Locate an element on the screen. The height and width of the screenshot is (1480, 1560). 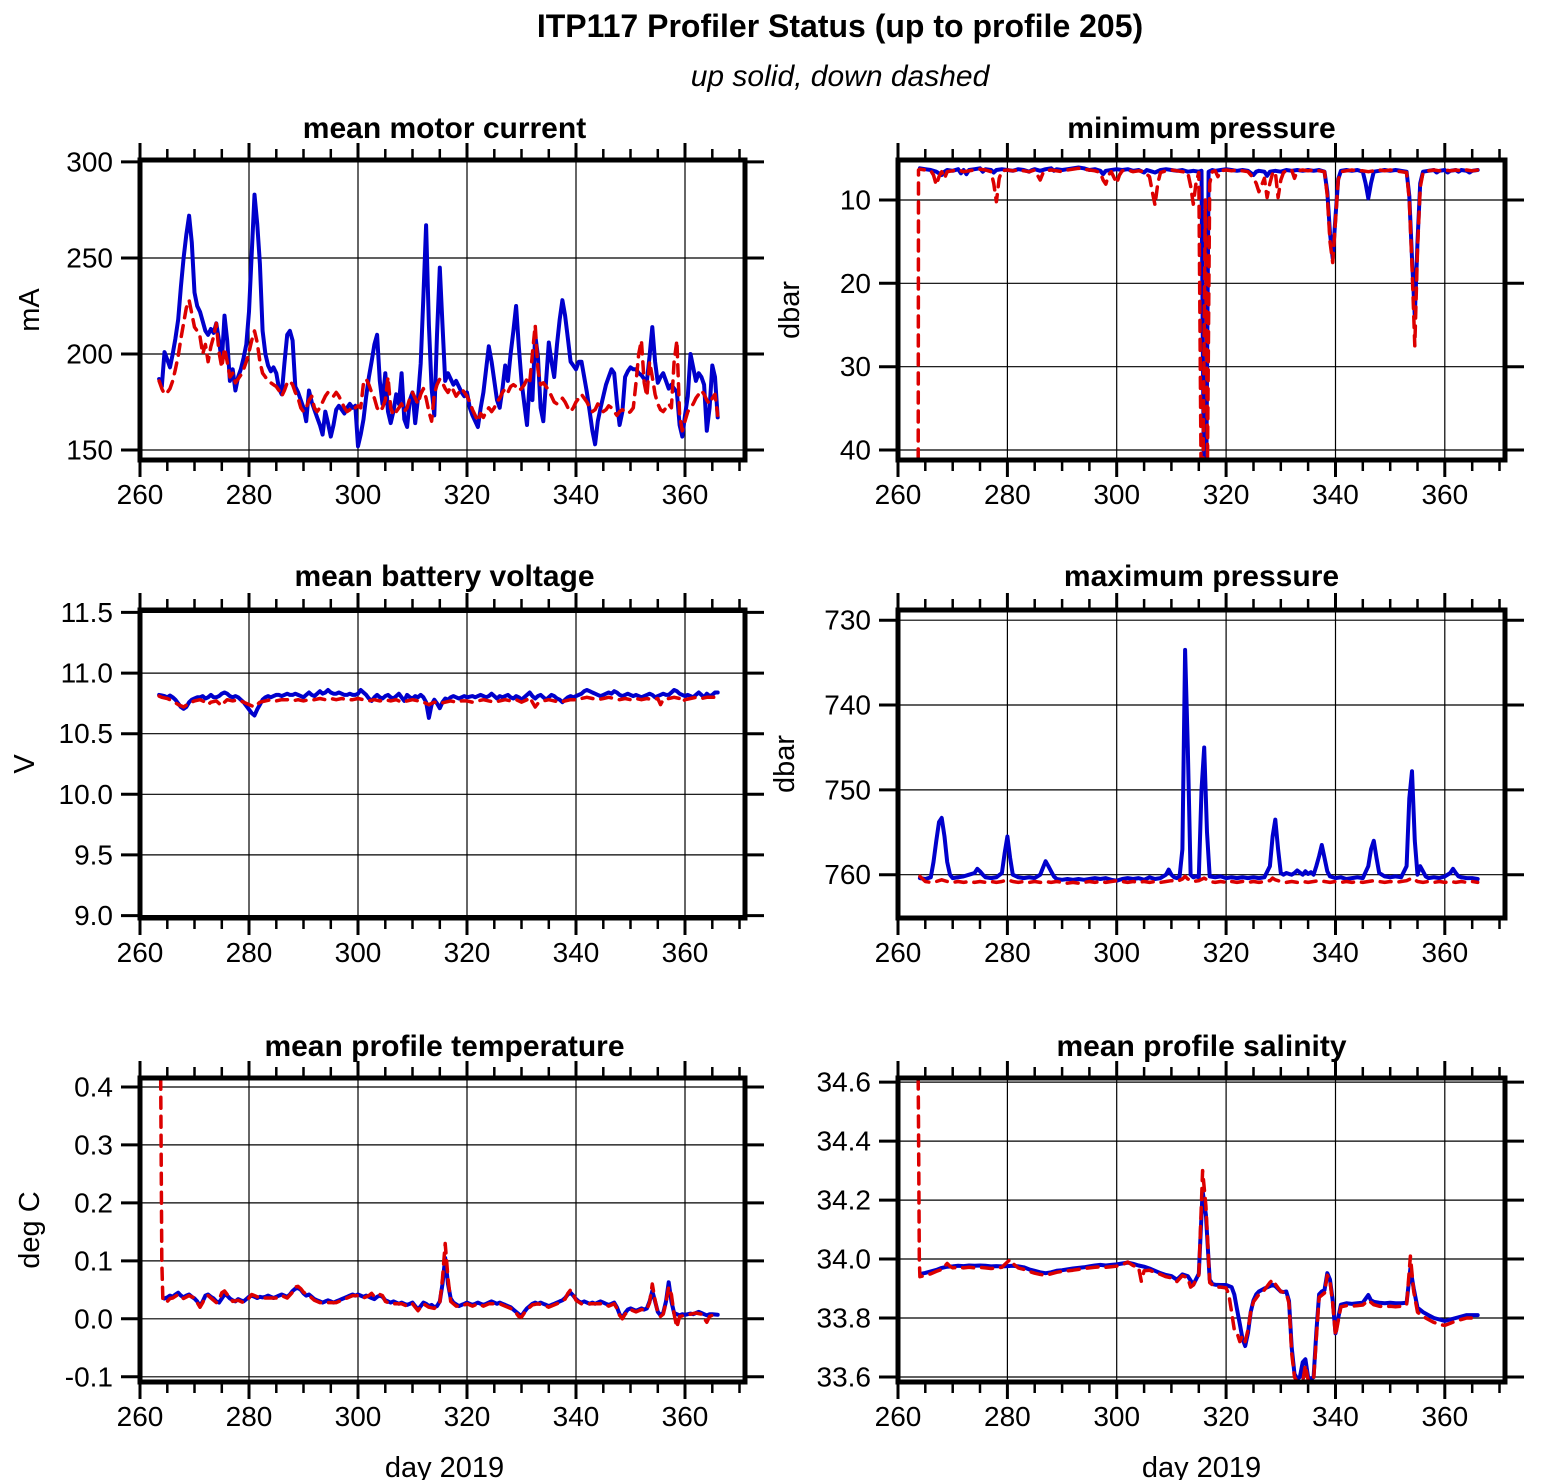
y-tick-label: 11.0 is located at coordinates (87, 673).